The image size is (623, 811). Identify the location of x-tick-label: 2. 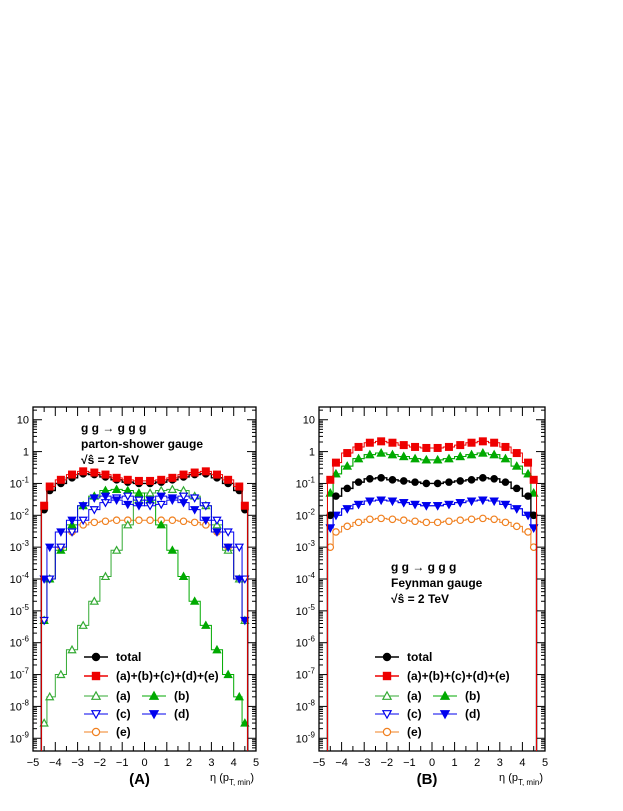
(189, 763).